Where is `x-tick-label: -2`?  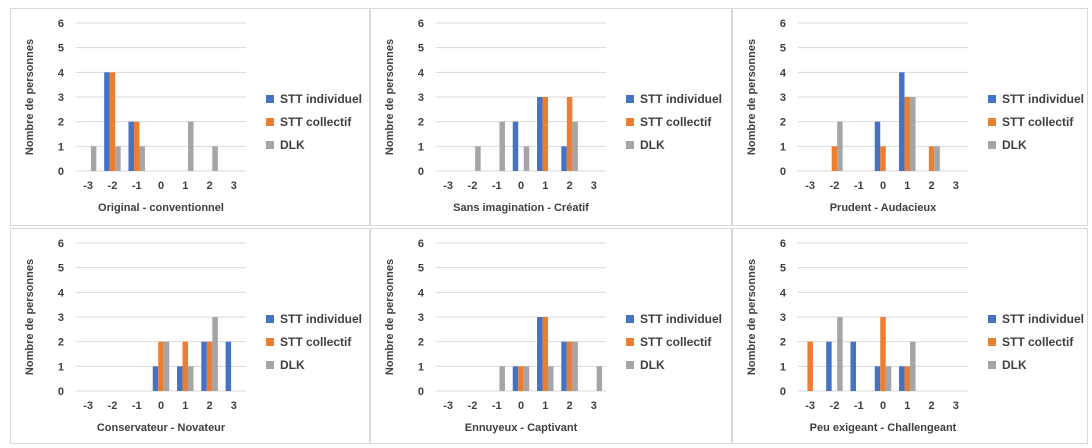
x-tick-label: -2 is located at coordinates (473, 406).